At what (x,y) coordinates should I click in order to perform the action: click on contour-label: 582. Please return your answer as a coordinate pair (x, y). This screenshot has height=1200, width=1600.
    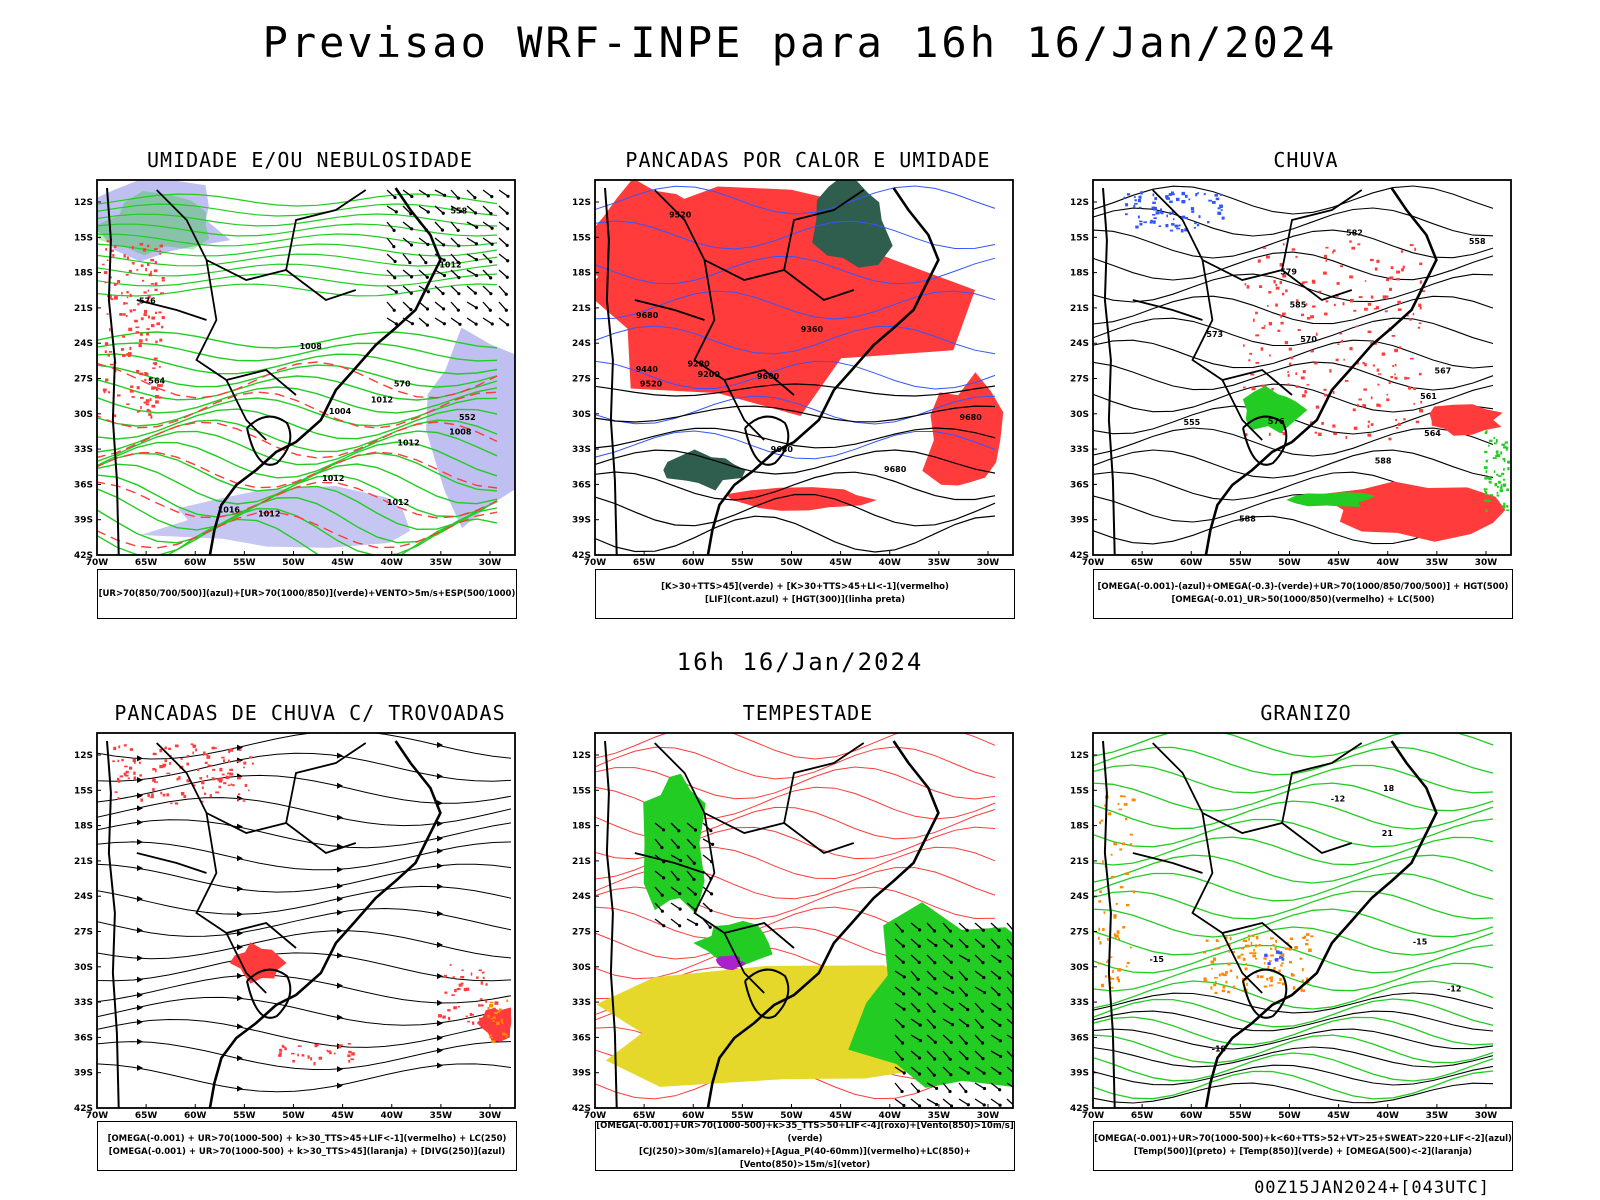
    Looking at the image, I should click on (1354, 232).